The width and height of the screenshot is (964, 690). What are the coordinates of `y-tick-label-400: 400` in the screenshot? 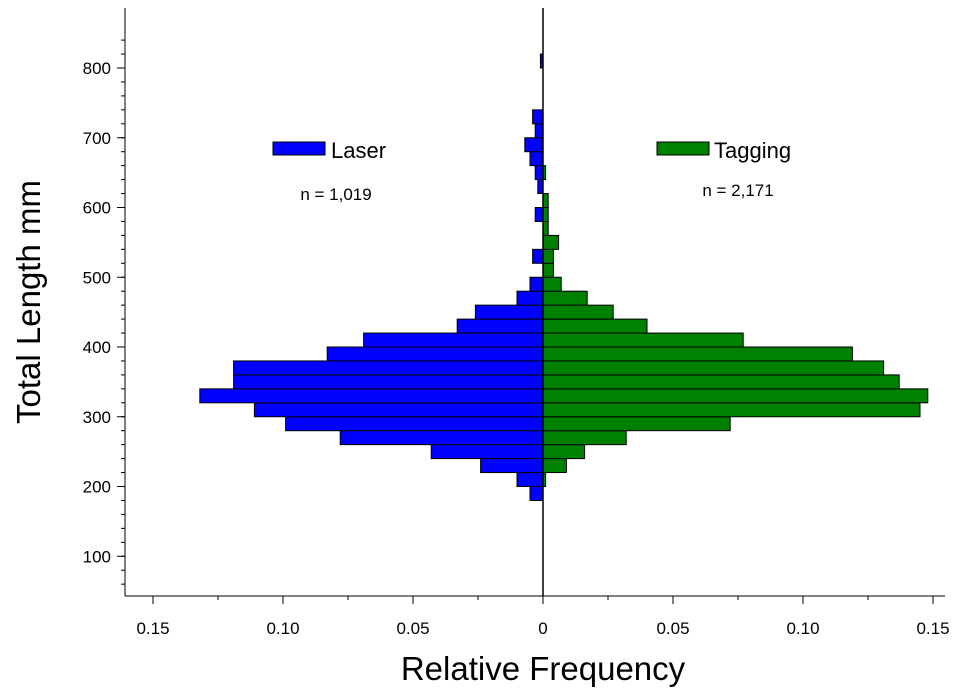 It's located at (97, 347).